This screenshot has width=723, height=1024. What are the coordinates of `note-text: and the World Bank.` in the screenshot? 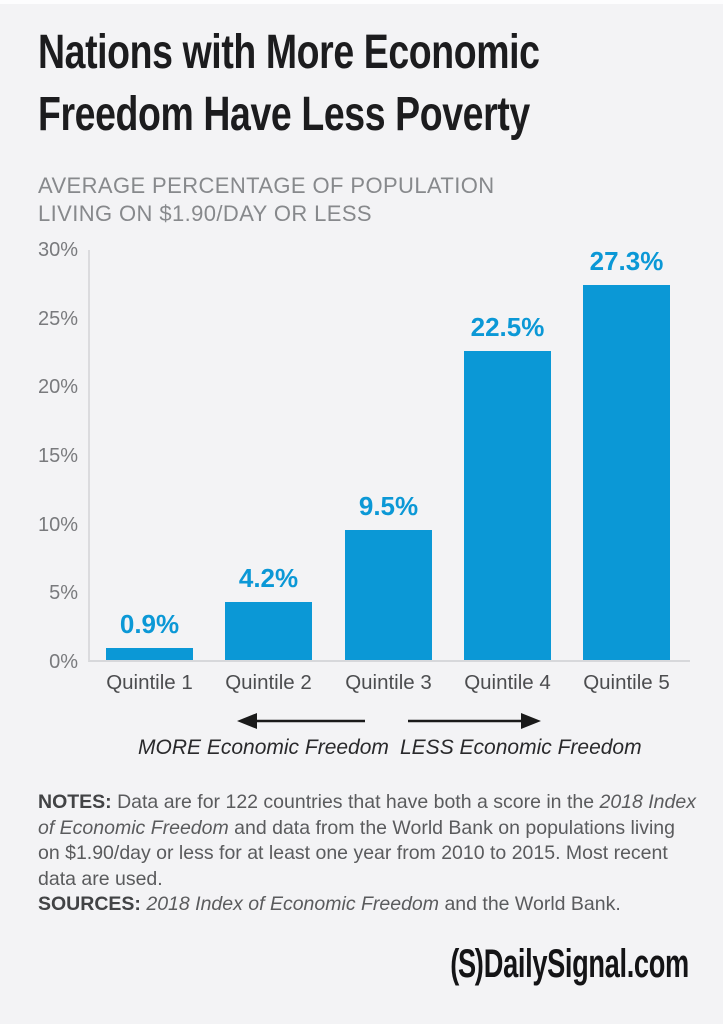 It's located at (530, 904).